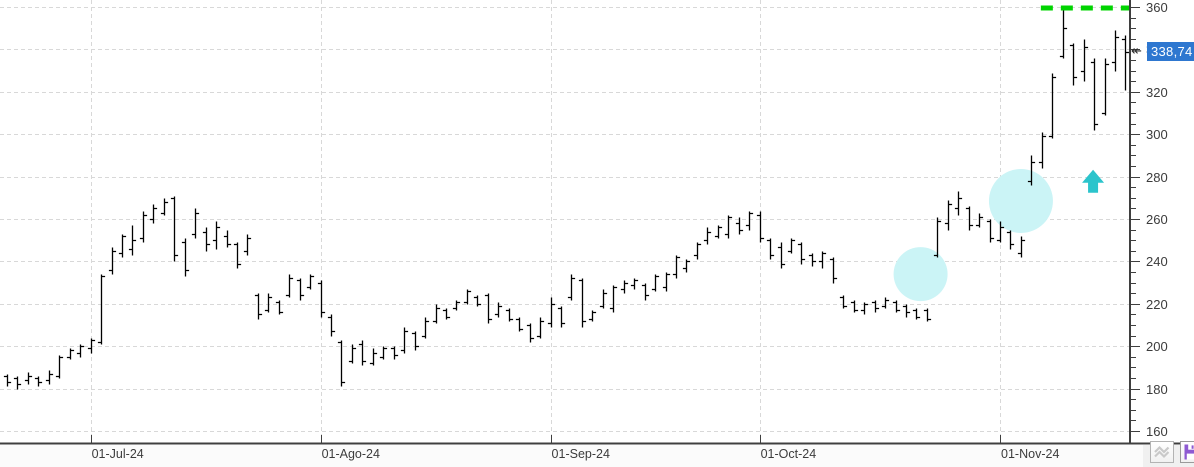 The height and width of the screenshot is (467, 1194). I want to click on save-icon, so click(1189, 452).